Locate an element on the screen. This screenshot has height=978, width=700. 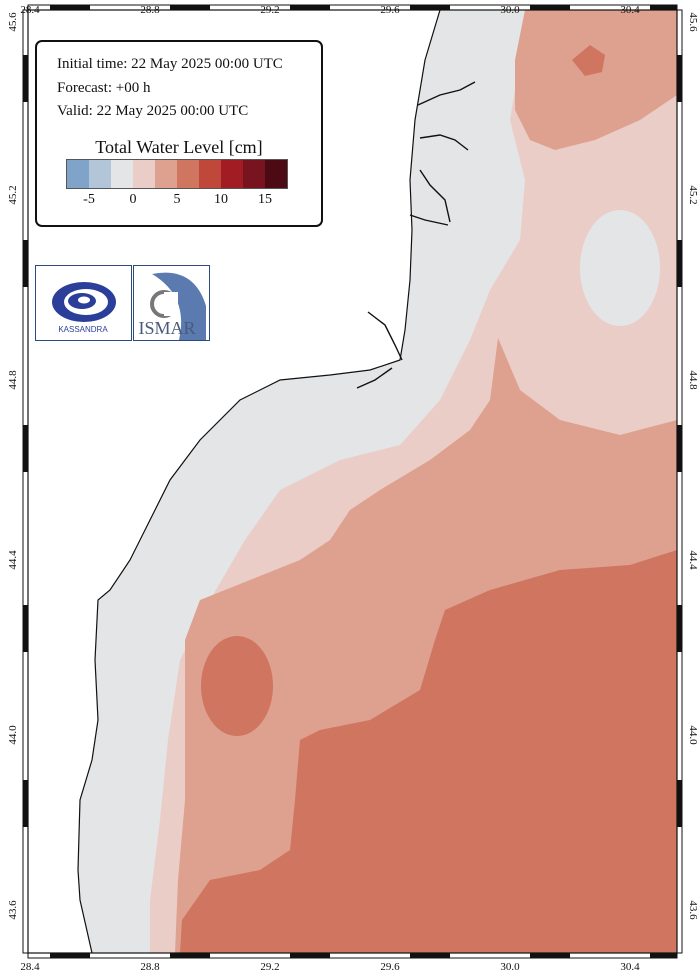
sea-zone-pos7-blob is located at coordinates (237, 686).